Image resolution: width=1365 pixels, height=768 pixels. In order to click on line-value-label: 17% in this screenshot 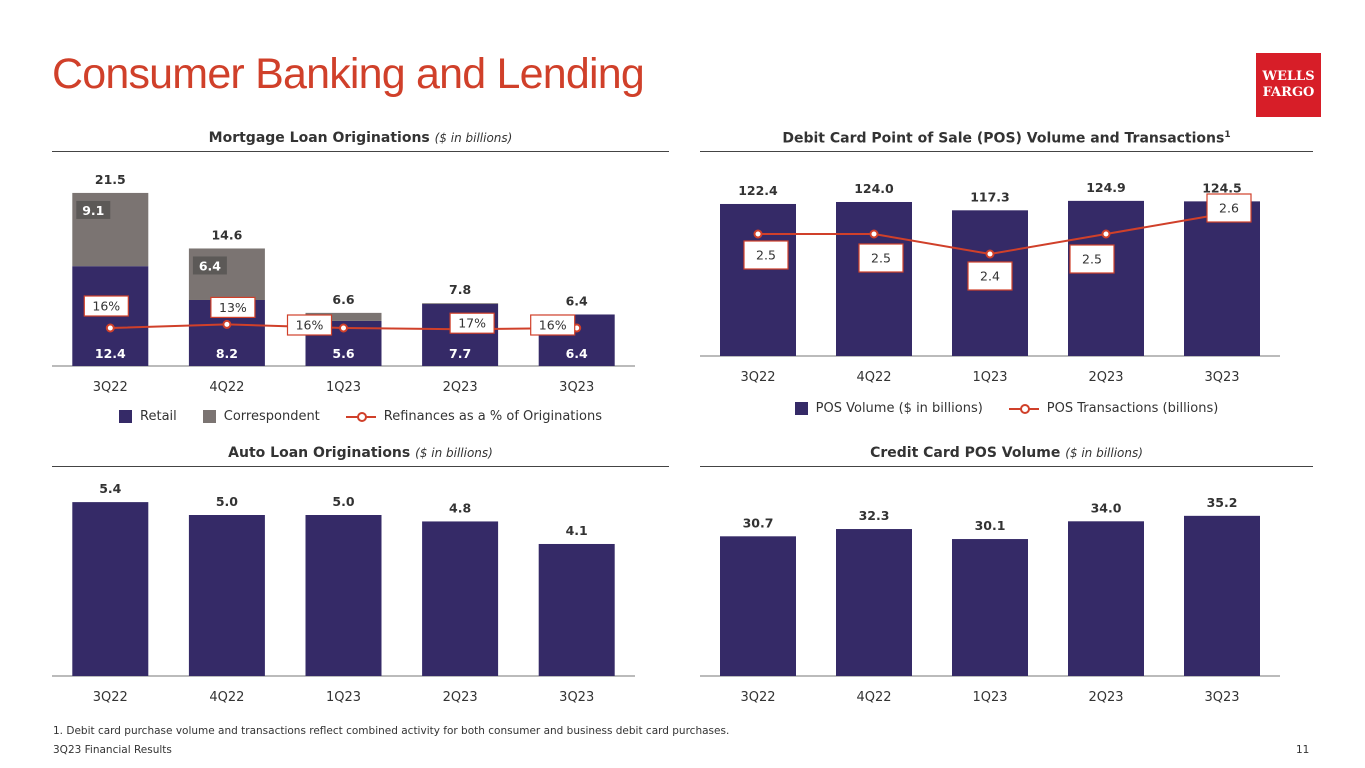, I will do `click(472, 323)`.